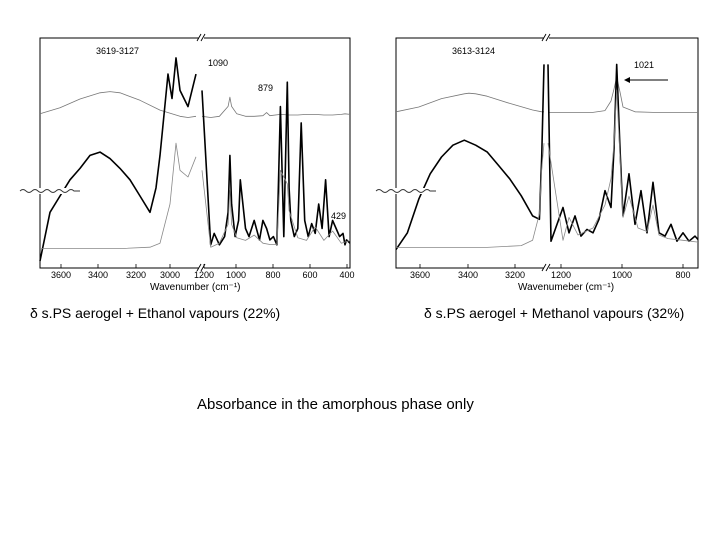 This screenshot has height=540, width=720. What do you see at coordinates (309, 275) in the screenshot?
I see `x-tick-label: 600` at bounding box center [309, 275].